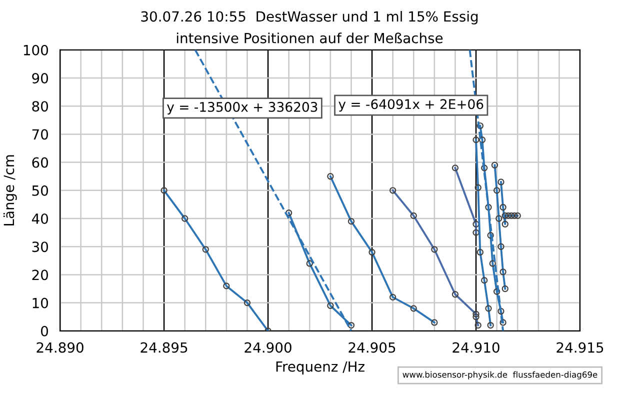  Describe the element at coordinates (372, 347) in the screenshot. I see `x-tick-label: 24.905` at that location.